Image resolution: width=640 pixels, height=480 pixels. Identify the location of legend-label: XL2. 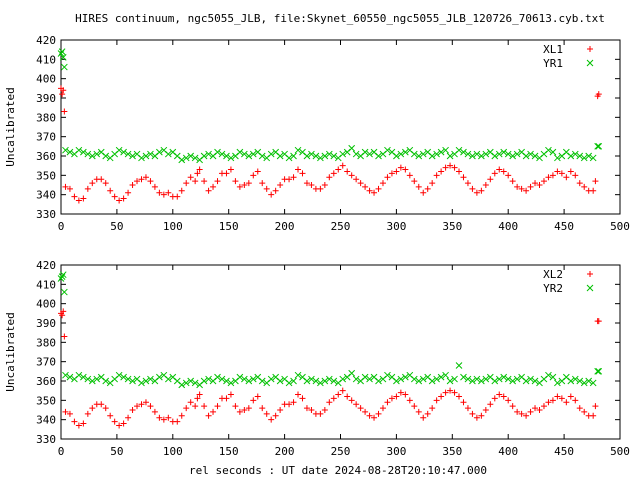
(553, 274).